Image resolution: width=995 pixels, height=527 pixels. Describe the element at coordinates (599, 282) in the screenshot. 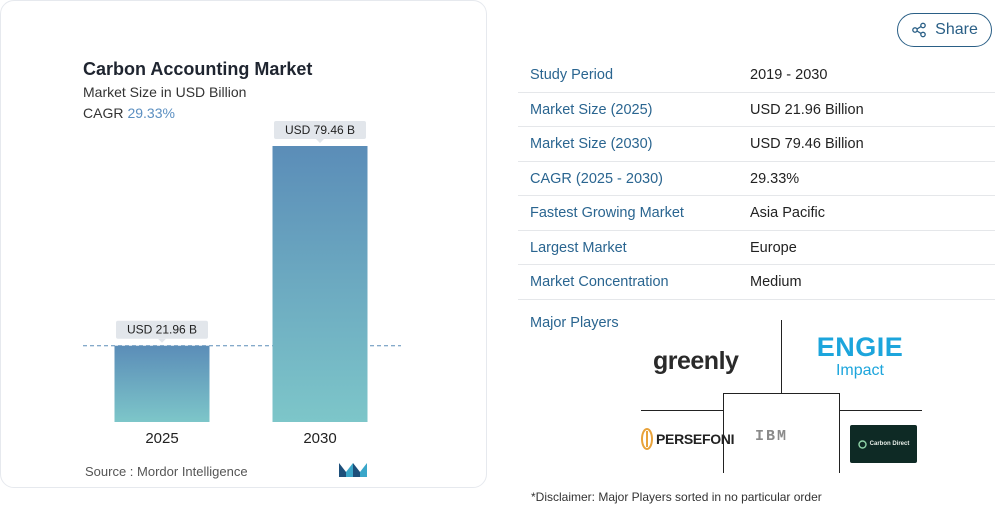

I see `fact-key: Market Concentration` at that location.